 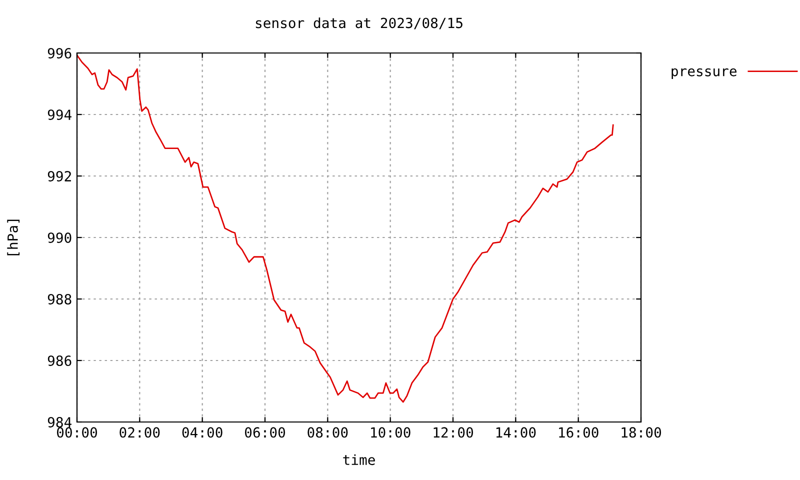 I want to click on y-tick-label: 992, so click(x=59, y=176).